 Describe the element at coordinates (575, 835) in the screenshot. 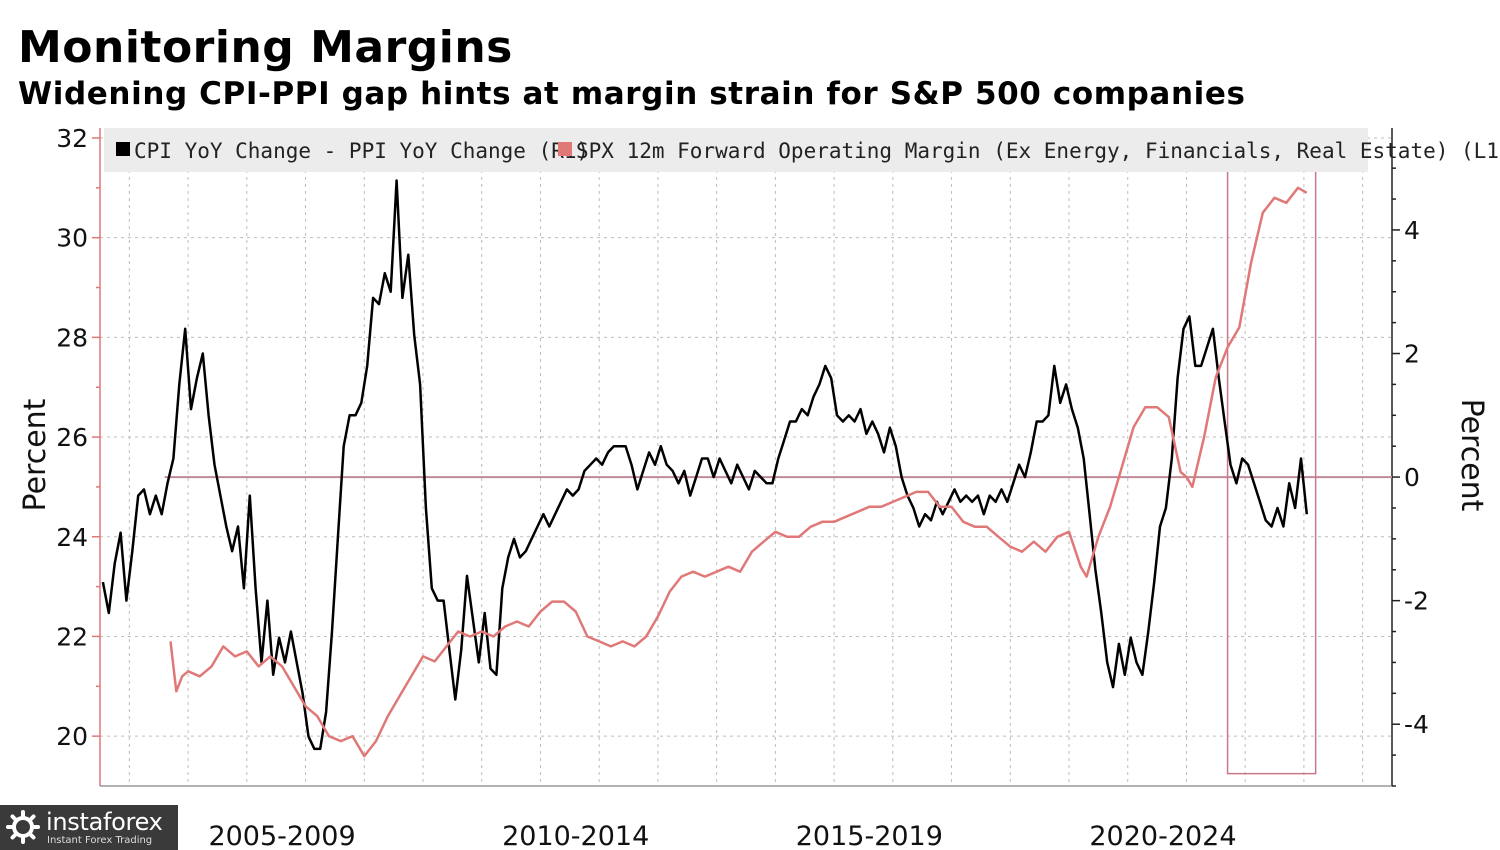

I see `x-tick-label: 2010-2014` at that location.